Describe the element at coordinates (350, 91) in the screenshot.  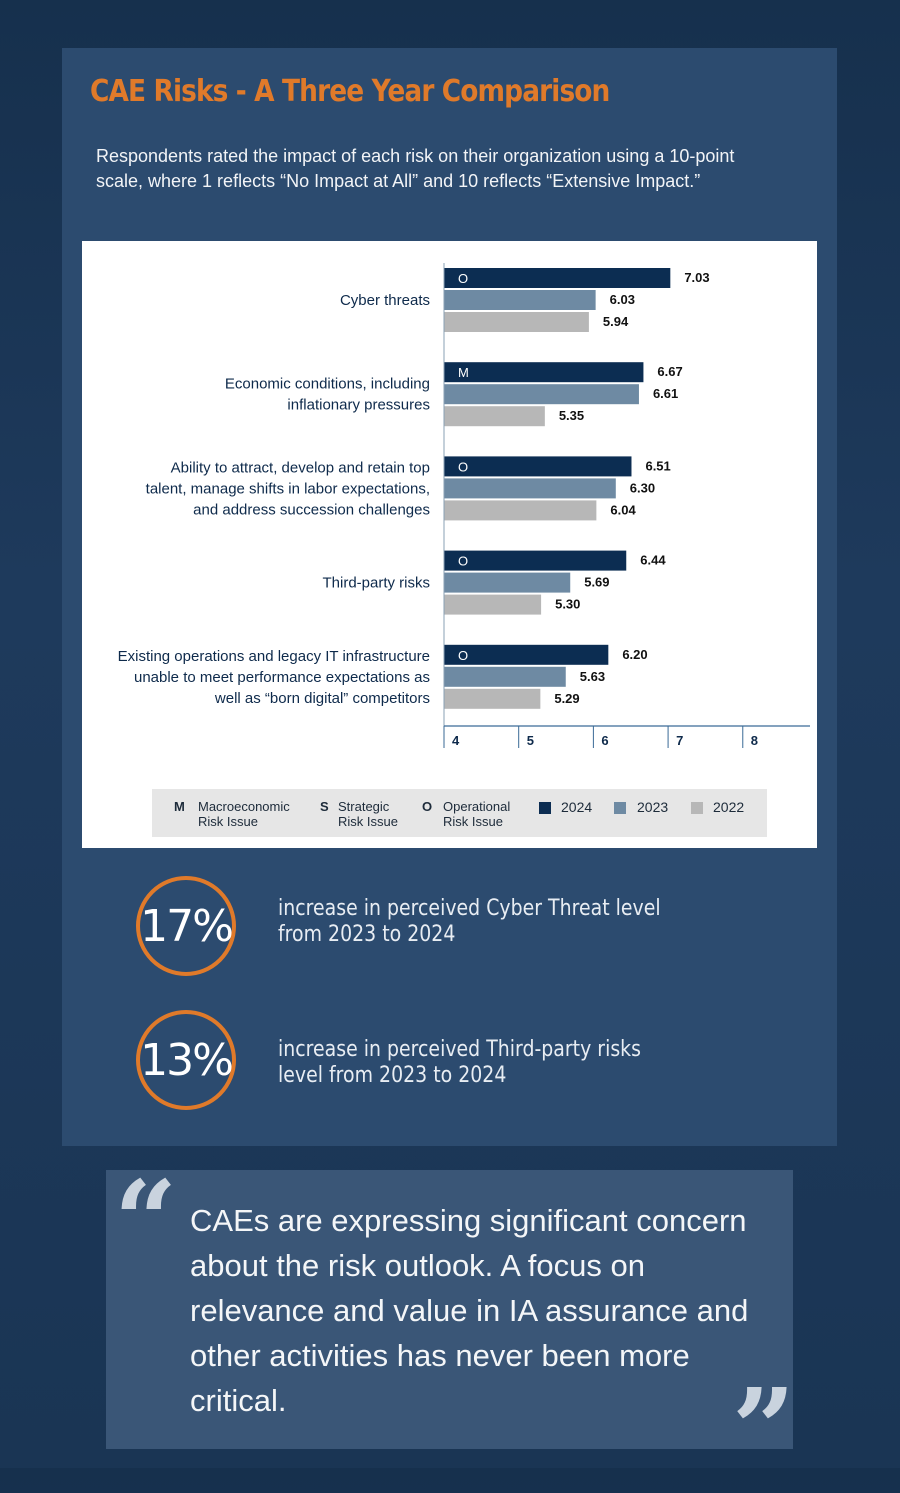
I see `page-title: CAE Risks - A Three Year Comparison` at that location.